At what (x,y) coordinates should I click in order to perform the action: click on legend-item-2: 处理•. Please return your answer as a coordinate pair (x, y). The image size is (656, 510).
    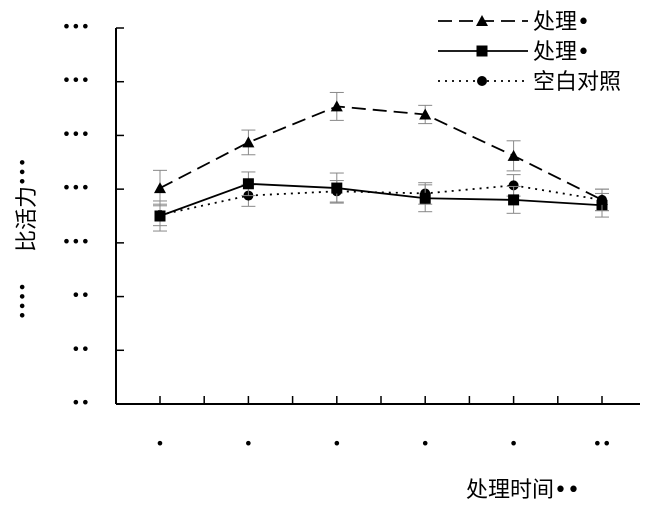
    Looking at the image, I should click on (514, 52).